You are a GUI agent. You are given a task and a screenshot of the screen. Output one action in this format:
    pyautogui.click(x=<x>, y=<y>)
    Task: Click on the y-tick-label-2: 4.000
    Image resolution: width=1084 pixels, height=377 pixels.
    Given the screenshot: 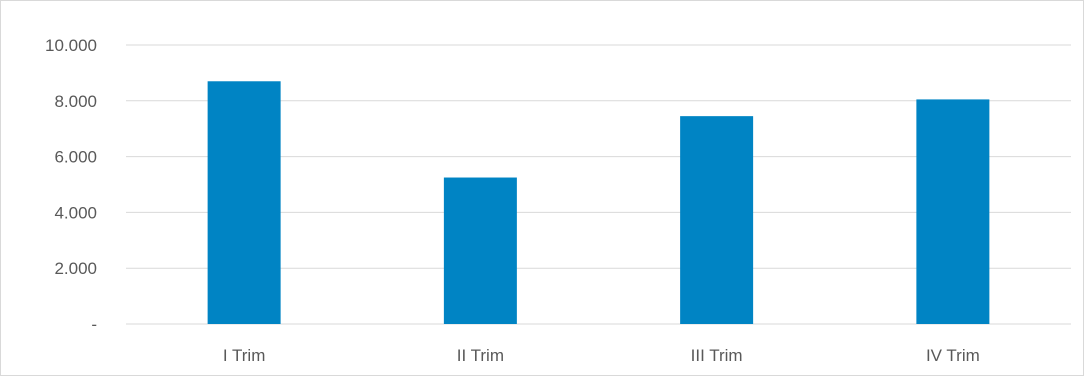 What is the action you would take?
    pyautogui.click(x=75, y=212)
    